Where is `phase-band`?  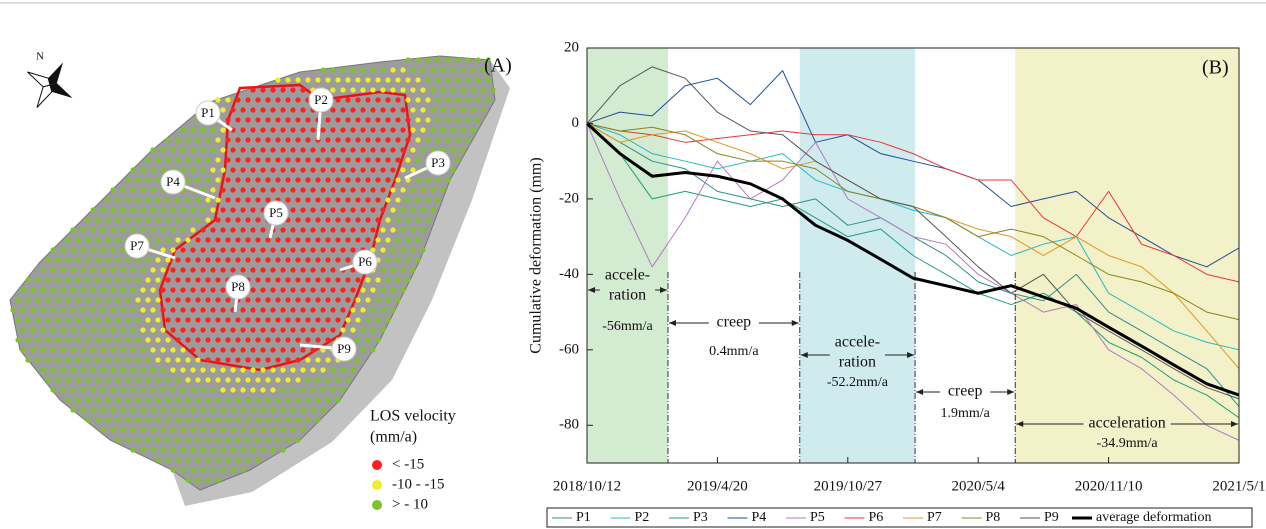
phase-band is located at coordinates (857, 255).